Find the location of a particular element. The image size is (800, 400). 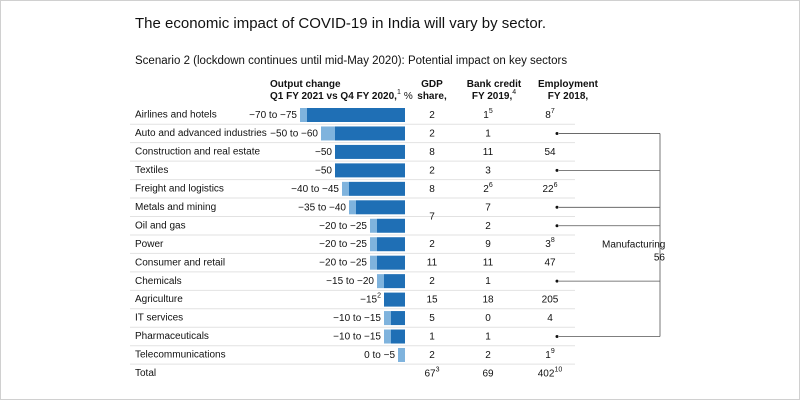

header-text: Bank credit is located at coordinates (494, 84).